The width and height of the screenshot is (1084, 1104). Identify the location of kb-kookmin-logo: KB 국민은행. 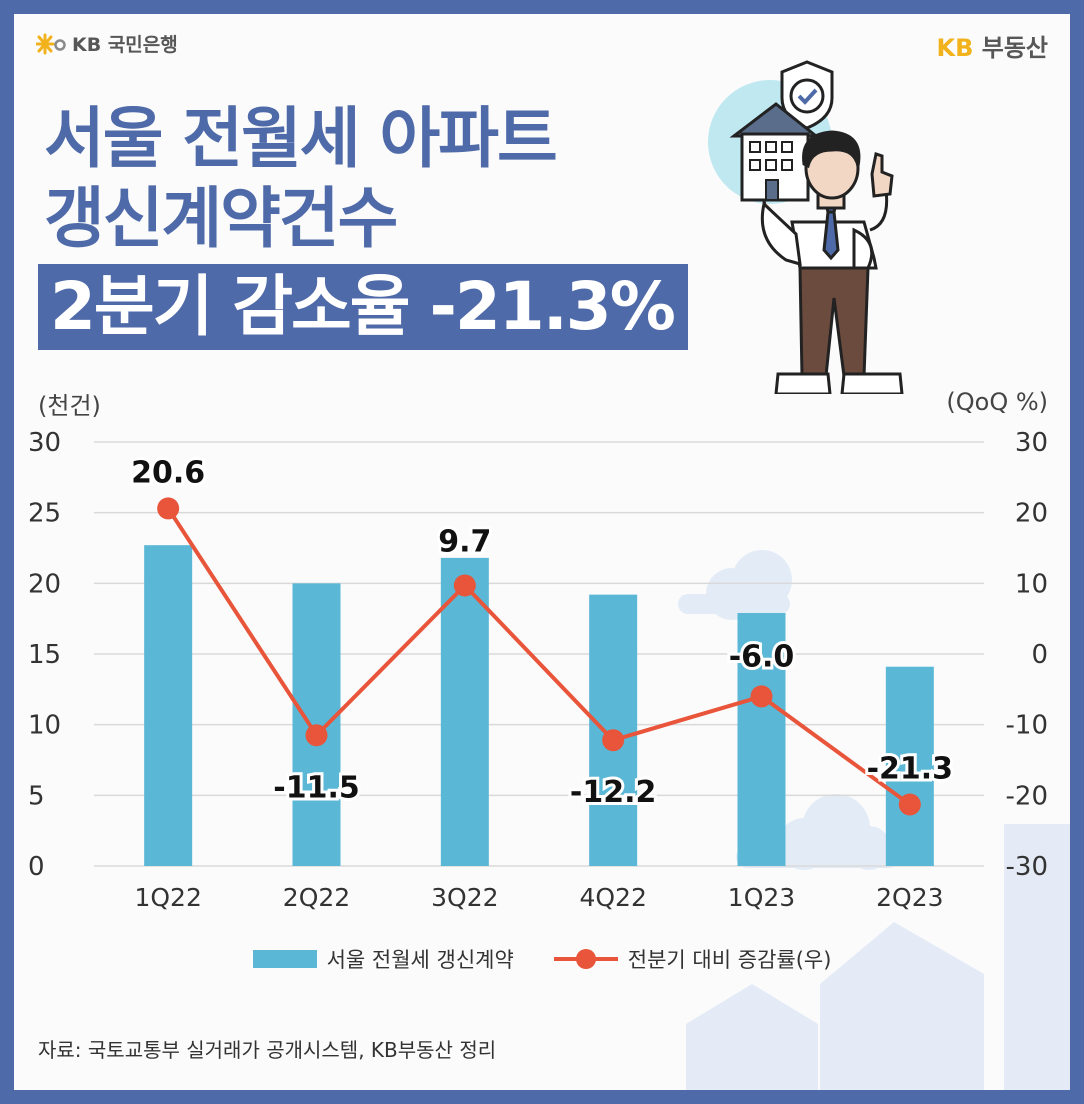
(107, 43).